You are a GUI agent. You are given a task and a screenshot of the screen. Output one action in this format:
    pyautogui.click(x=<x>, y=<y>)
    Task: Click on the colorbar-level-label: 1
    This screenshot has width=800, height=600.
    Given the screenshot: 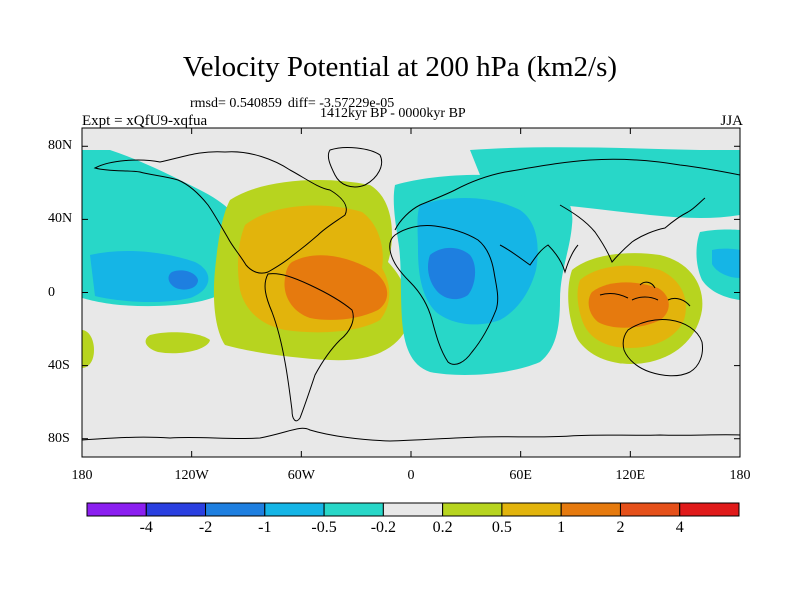 What is the action you would take?
    pyautogui.click(x=561, y=527)
    